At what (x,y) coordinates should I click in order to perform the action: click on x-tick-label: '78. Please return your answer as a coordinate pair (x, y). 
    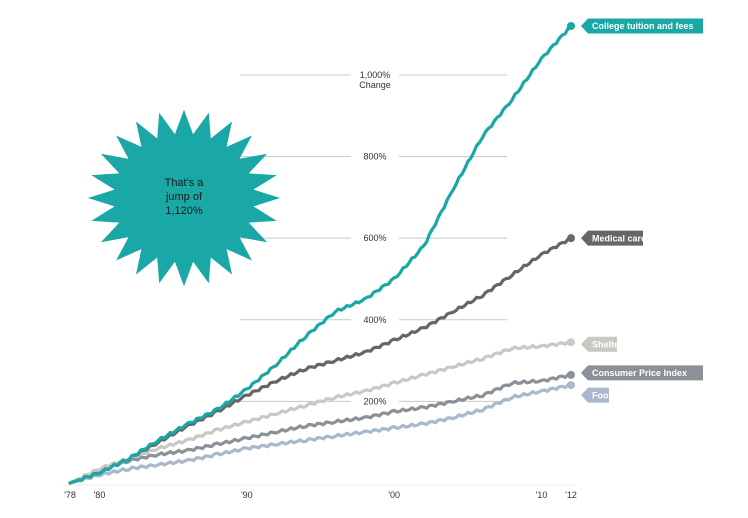
    Looking at the image, I should click on (70, 495).